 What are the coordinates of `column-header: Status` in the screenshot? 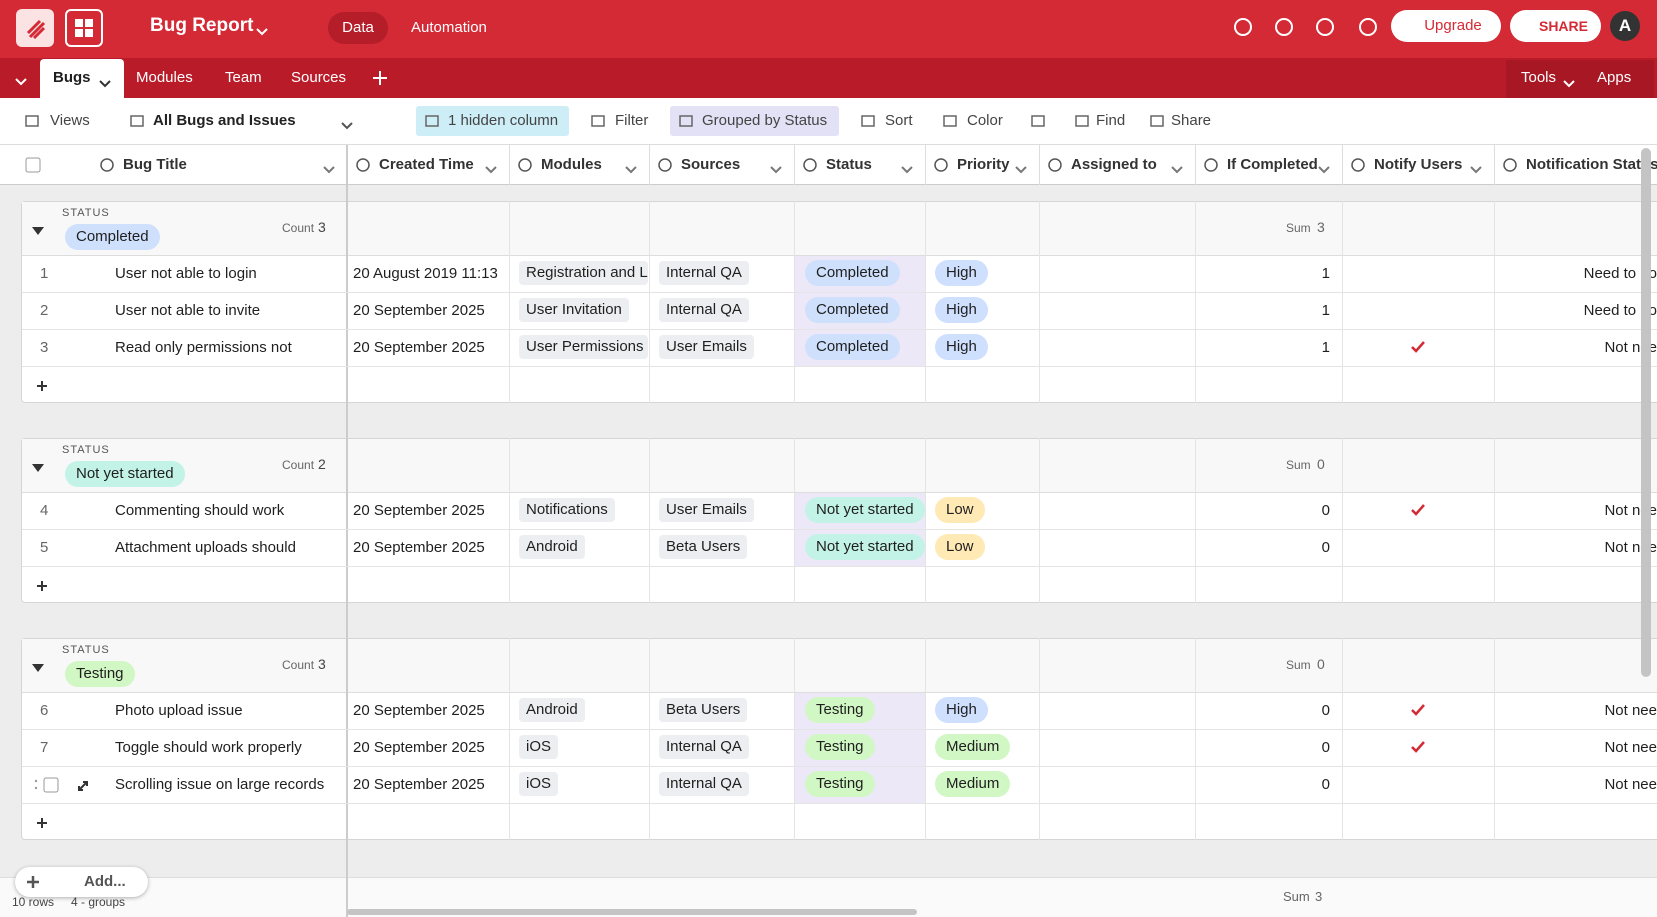 It's located at (849, 165).